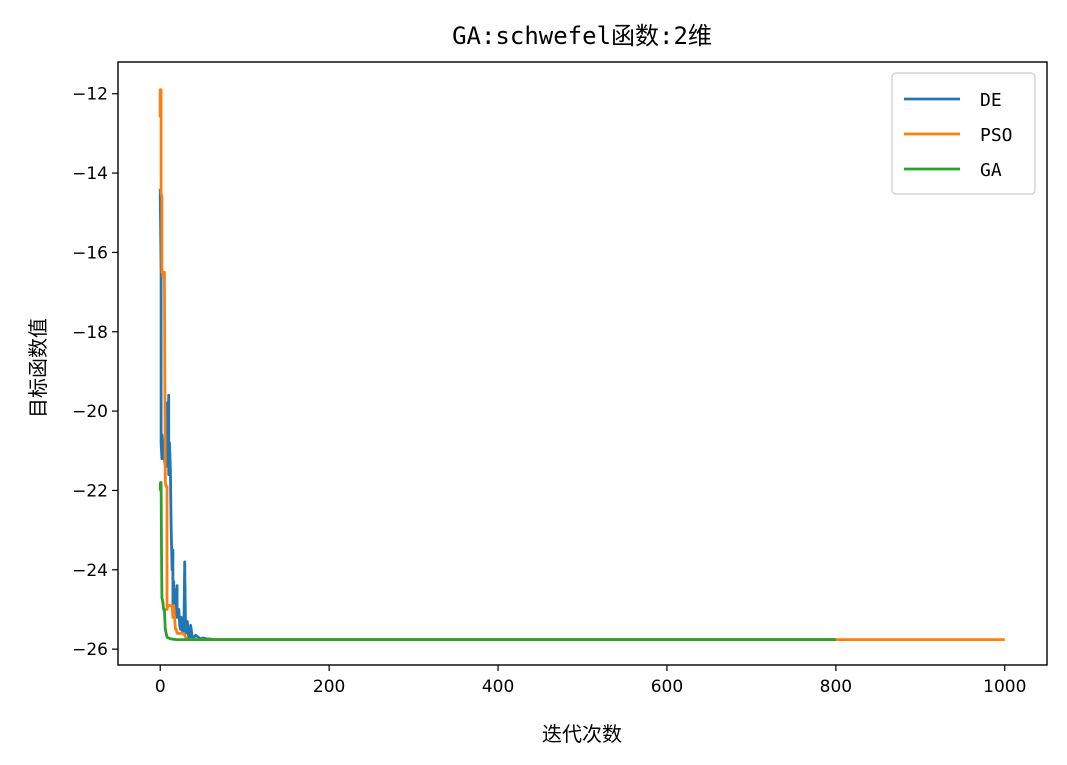 The width and height of the screenshot is (1067, 765). Describe the element at coordinates (836, 687) in the screenshot. I see `x-tick-label: 800` at that location.